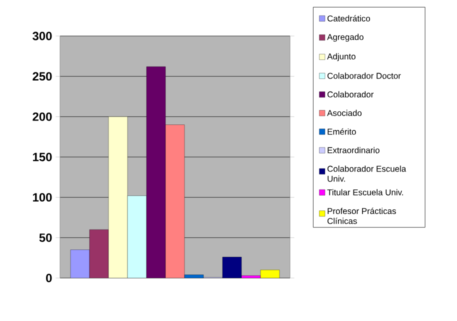  I want to click on legend-label: Profesor Prácticas Clínicas, so click(362, 216).